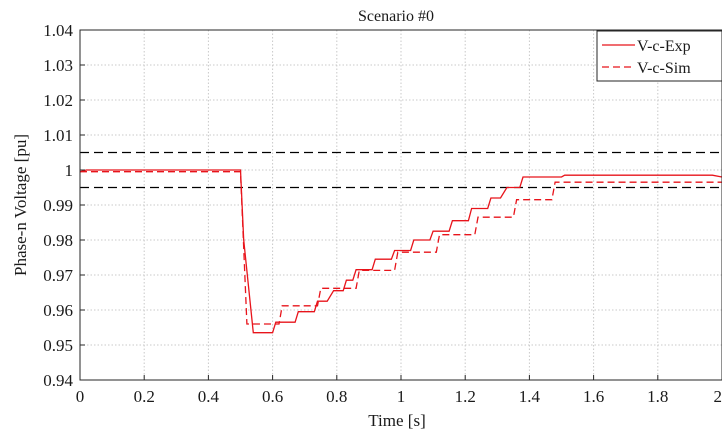 This screenshot has height=438, width=722. I want to click on x-axis-title: Time [s], so click(396, 420).